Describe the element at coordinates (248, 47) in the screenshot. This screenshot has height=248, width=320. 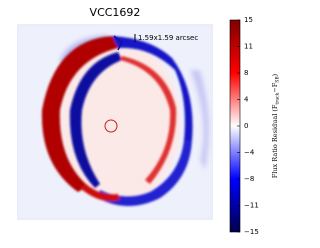
I see `colorbar-tick-label: 11` at that location.